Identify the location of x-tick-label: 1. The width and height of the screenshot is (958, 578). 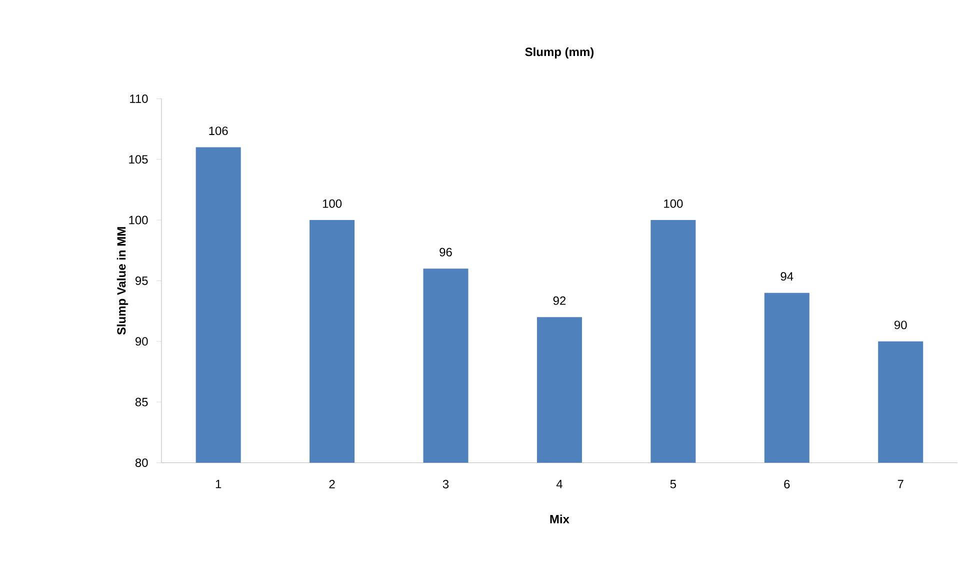
(219, 484).